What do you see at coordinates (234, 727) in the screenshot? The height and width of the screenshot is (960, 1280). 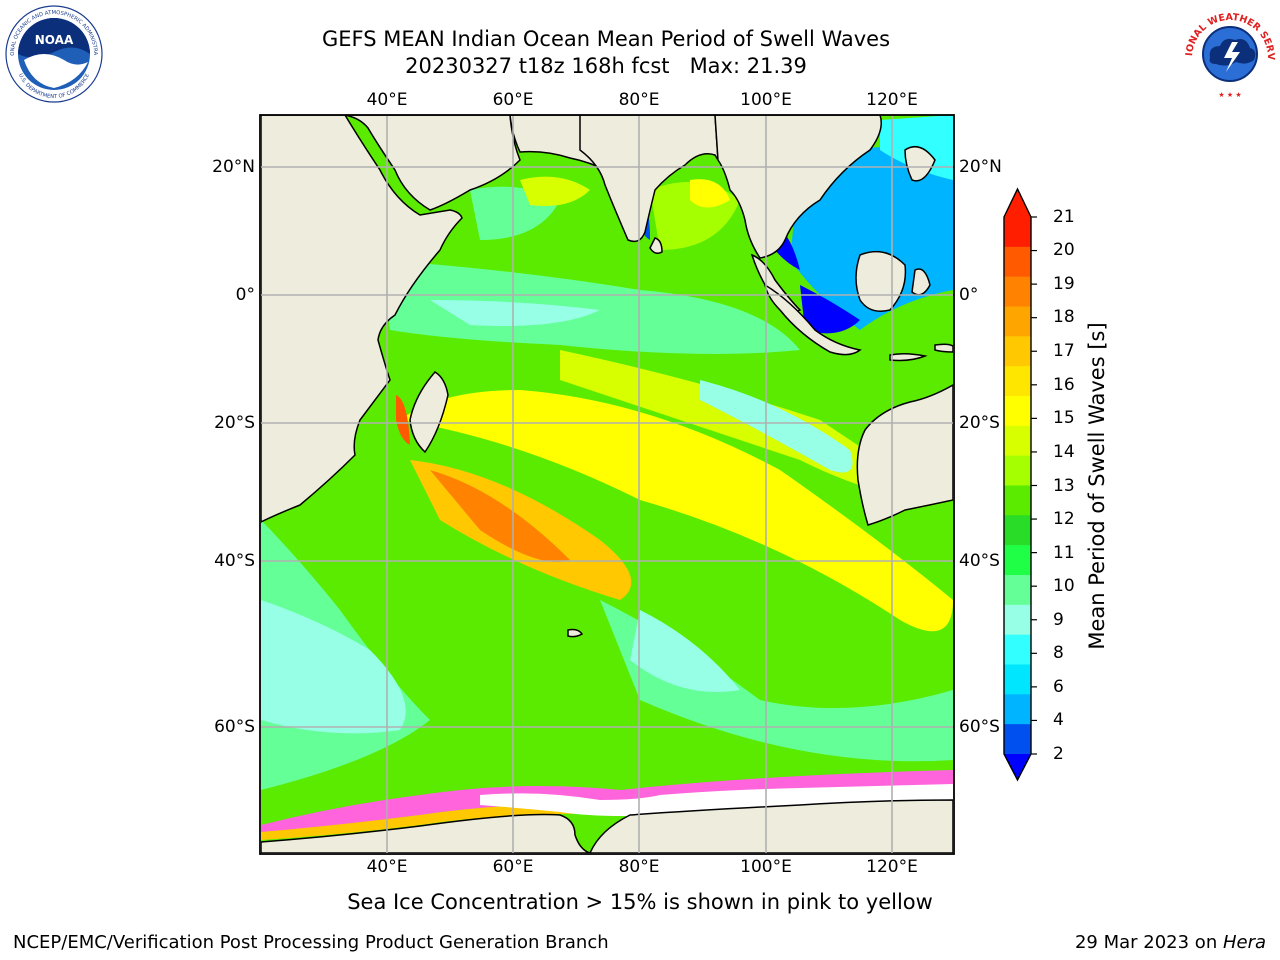 I see `lat-tick-left: 60°S` at bounding box center [234, 727].